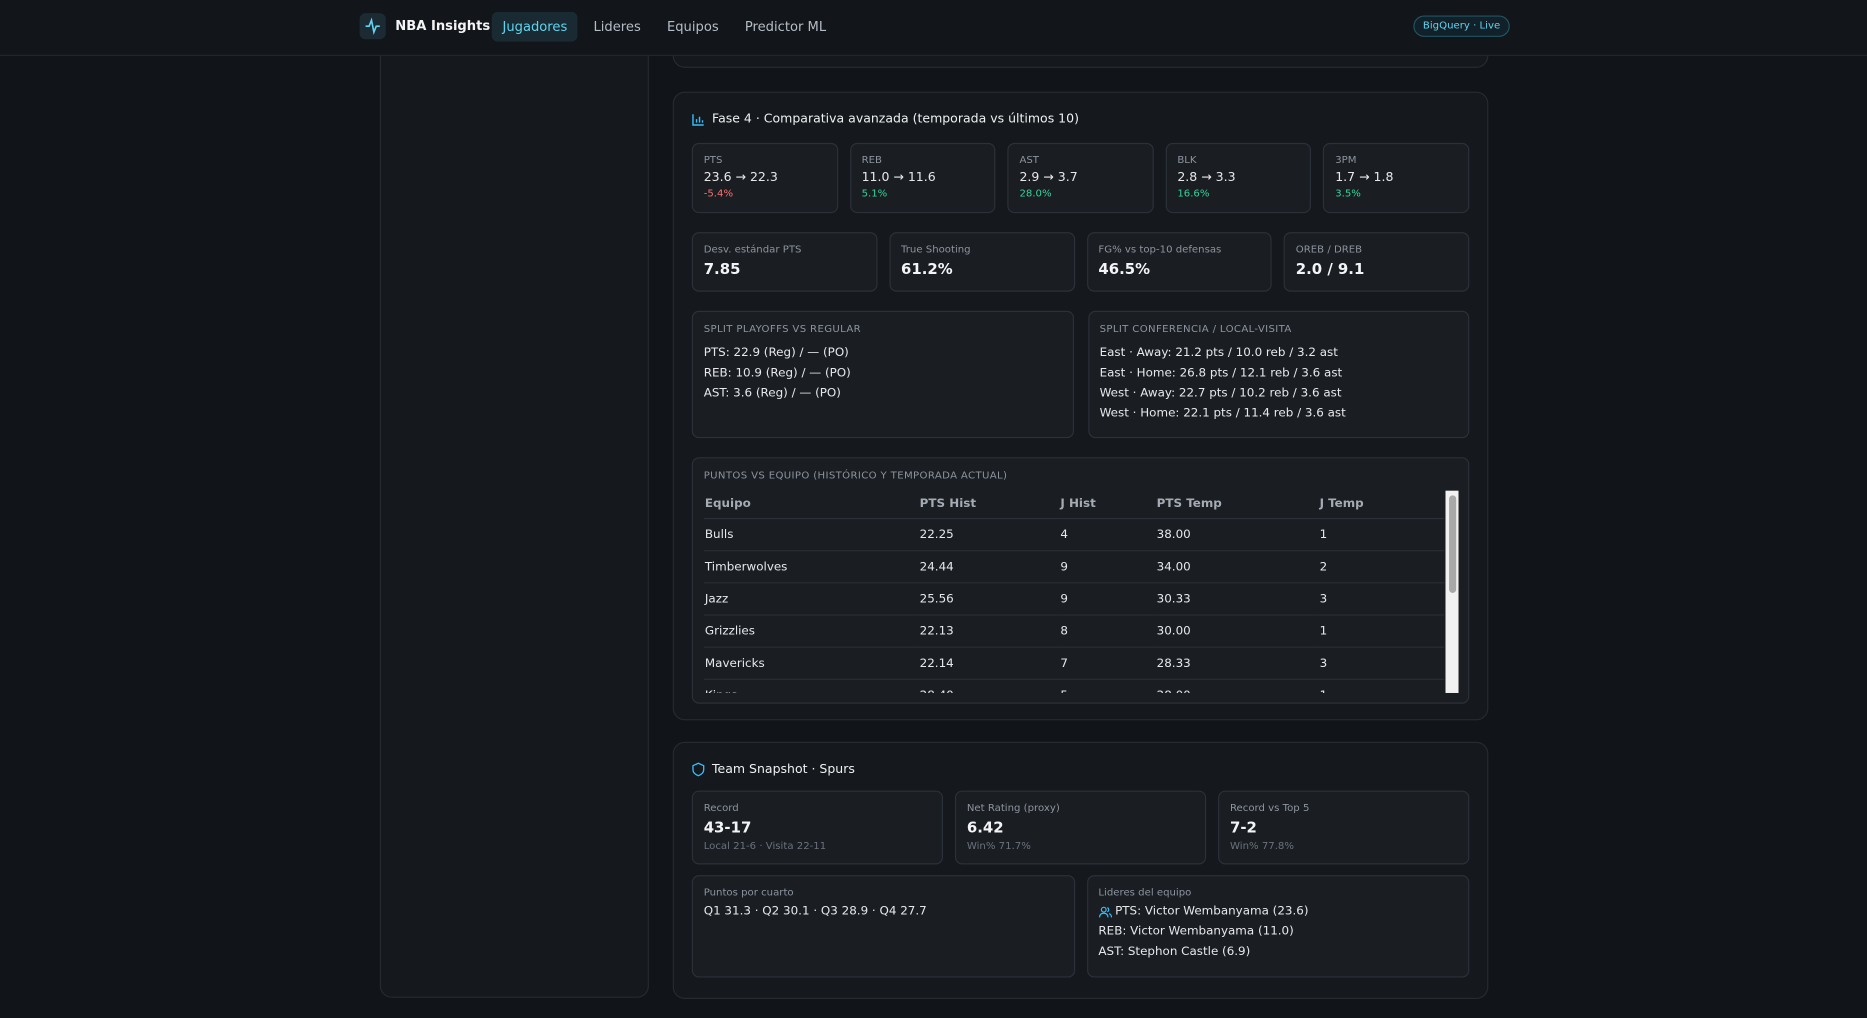 This screenshot has height=1018, width=1867. Describe the element at coordinates (1238, 178) in the screenshot. I see `delta-card: BLK 2.8 → 3.3 16.6%` at that location.